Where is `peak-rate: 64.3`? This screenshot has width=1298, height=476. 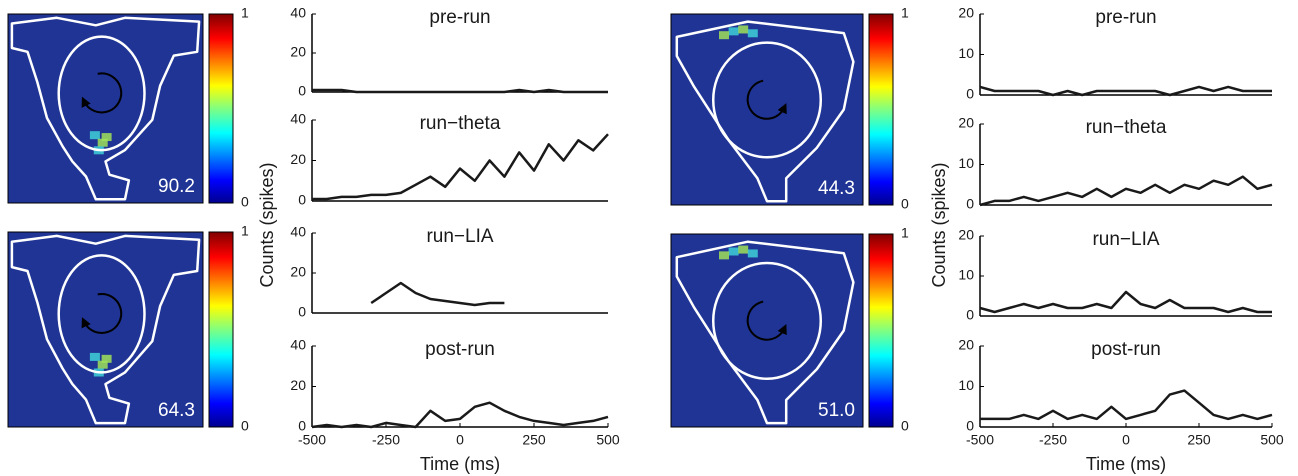
peak-rate: 64.3 is located at coordinates (176, 410).